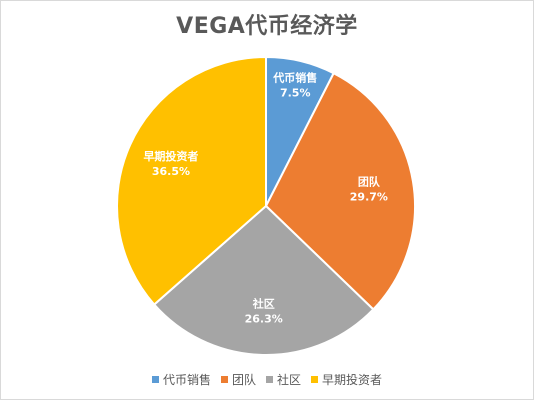  Describe the element at coordinates (295, 92) in the screenshot. I see `slice-value-label-0: 7.5%` at that location.